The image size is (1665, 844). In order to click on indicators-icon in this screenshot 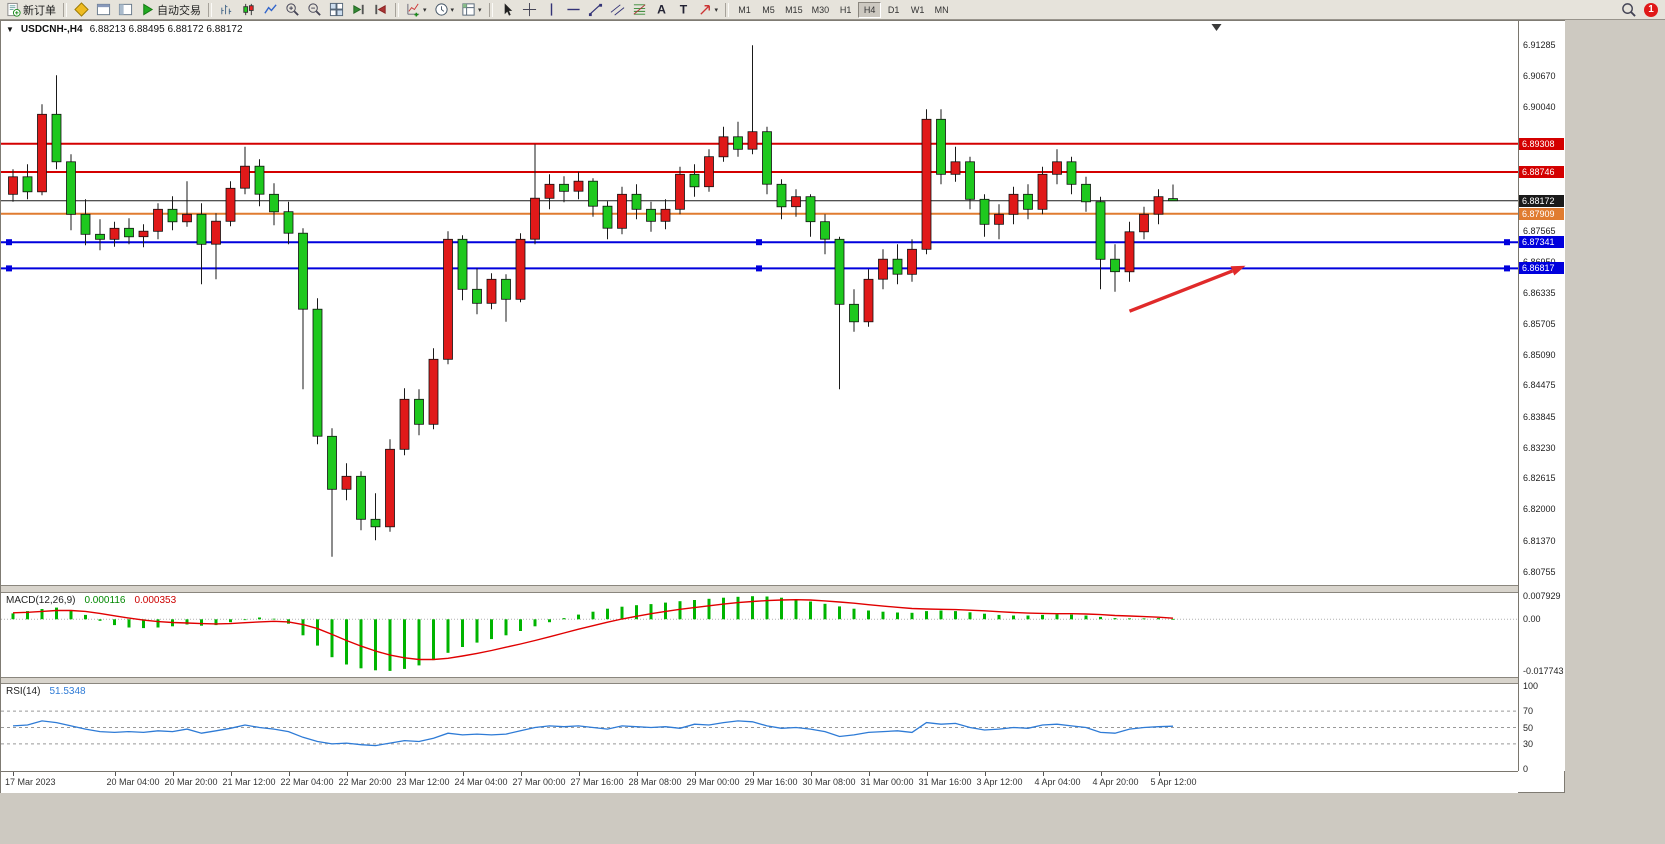, I will do `click(413, 9)`.